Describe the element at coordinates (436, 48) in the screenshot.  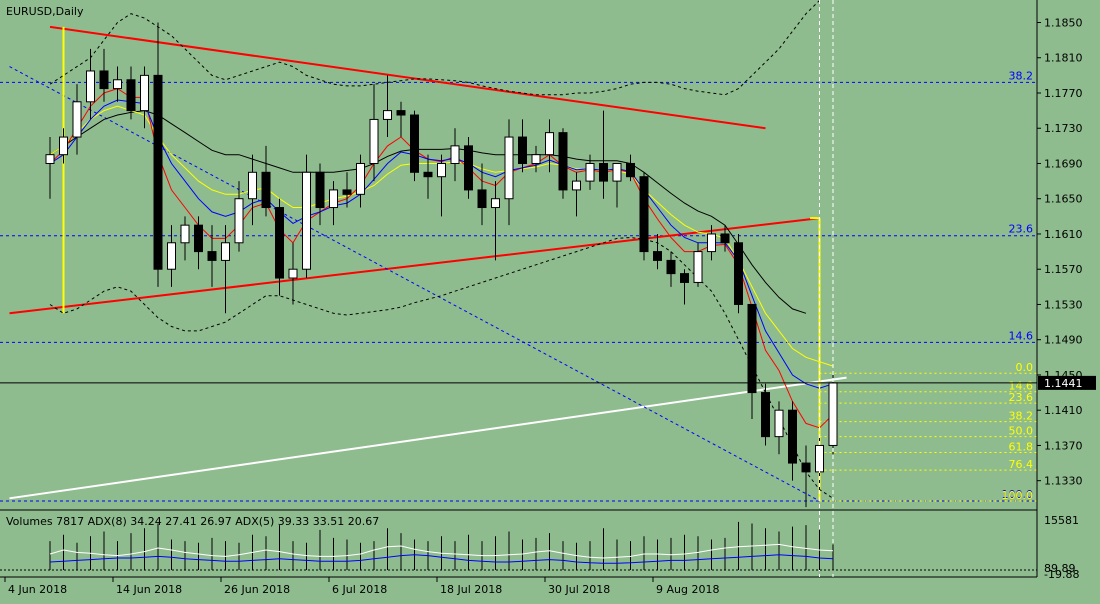
I see `bollinger-upper-band` at that location.